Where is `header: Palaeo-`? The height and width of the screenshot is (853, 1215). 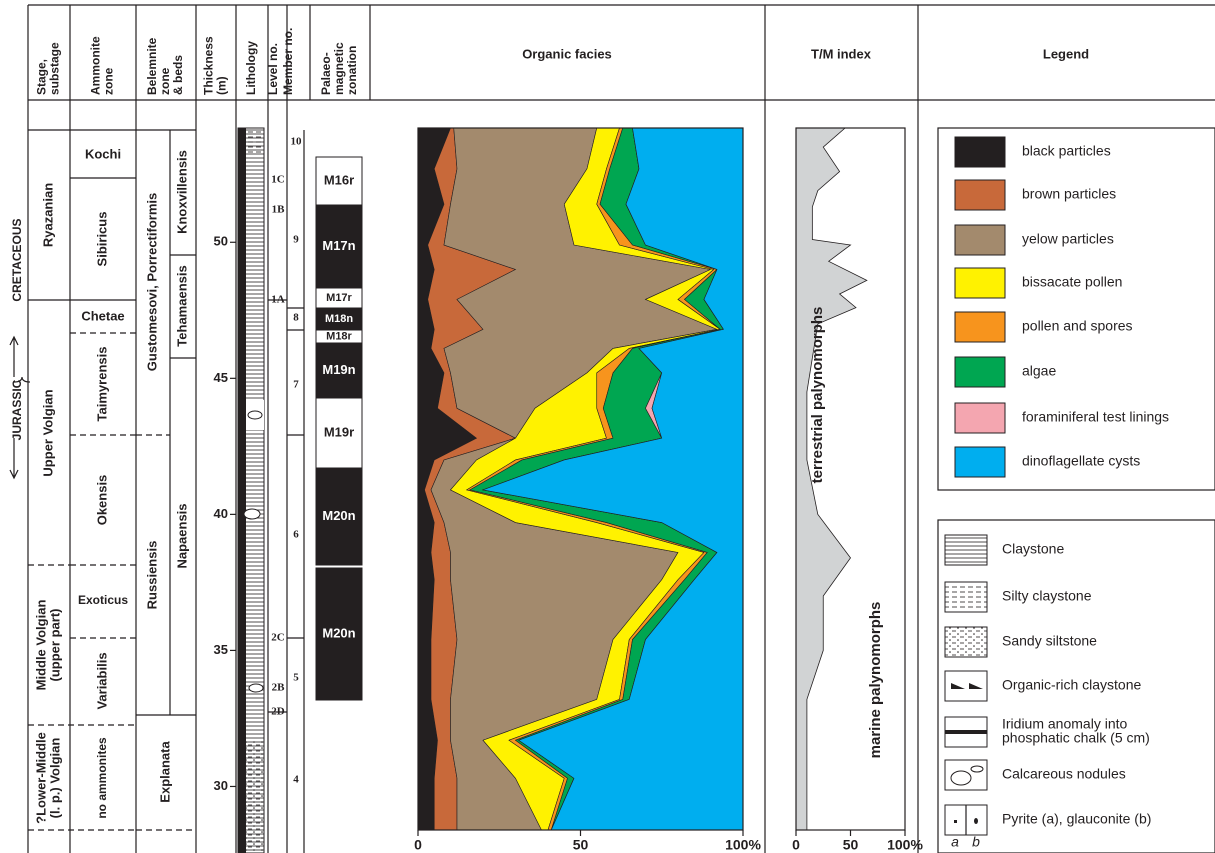
header: Palaeo- is located at coordinates (326, 73).